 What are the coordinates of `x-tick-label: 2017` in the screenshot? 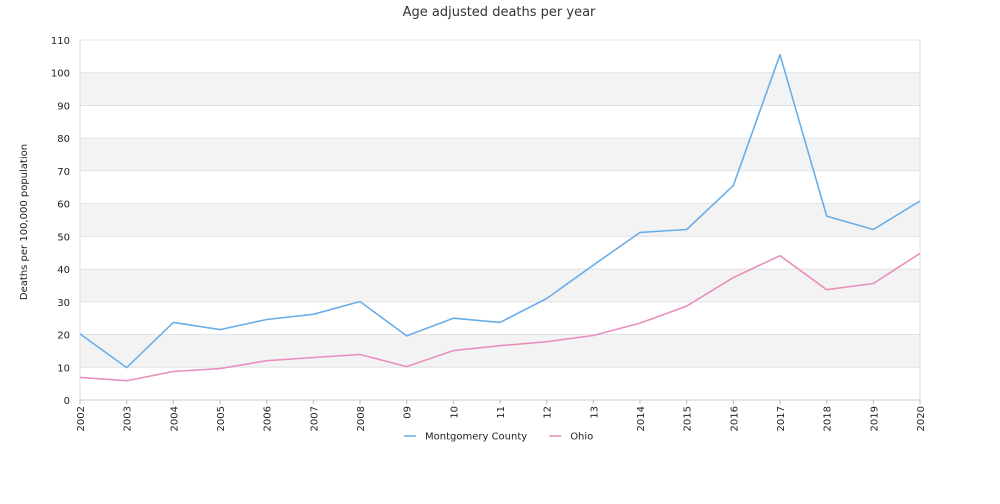 It's located at (781, 418).